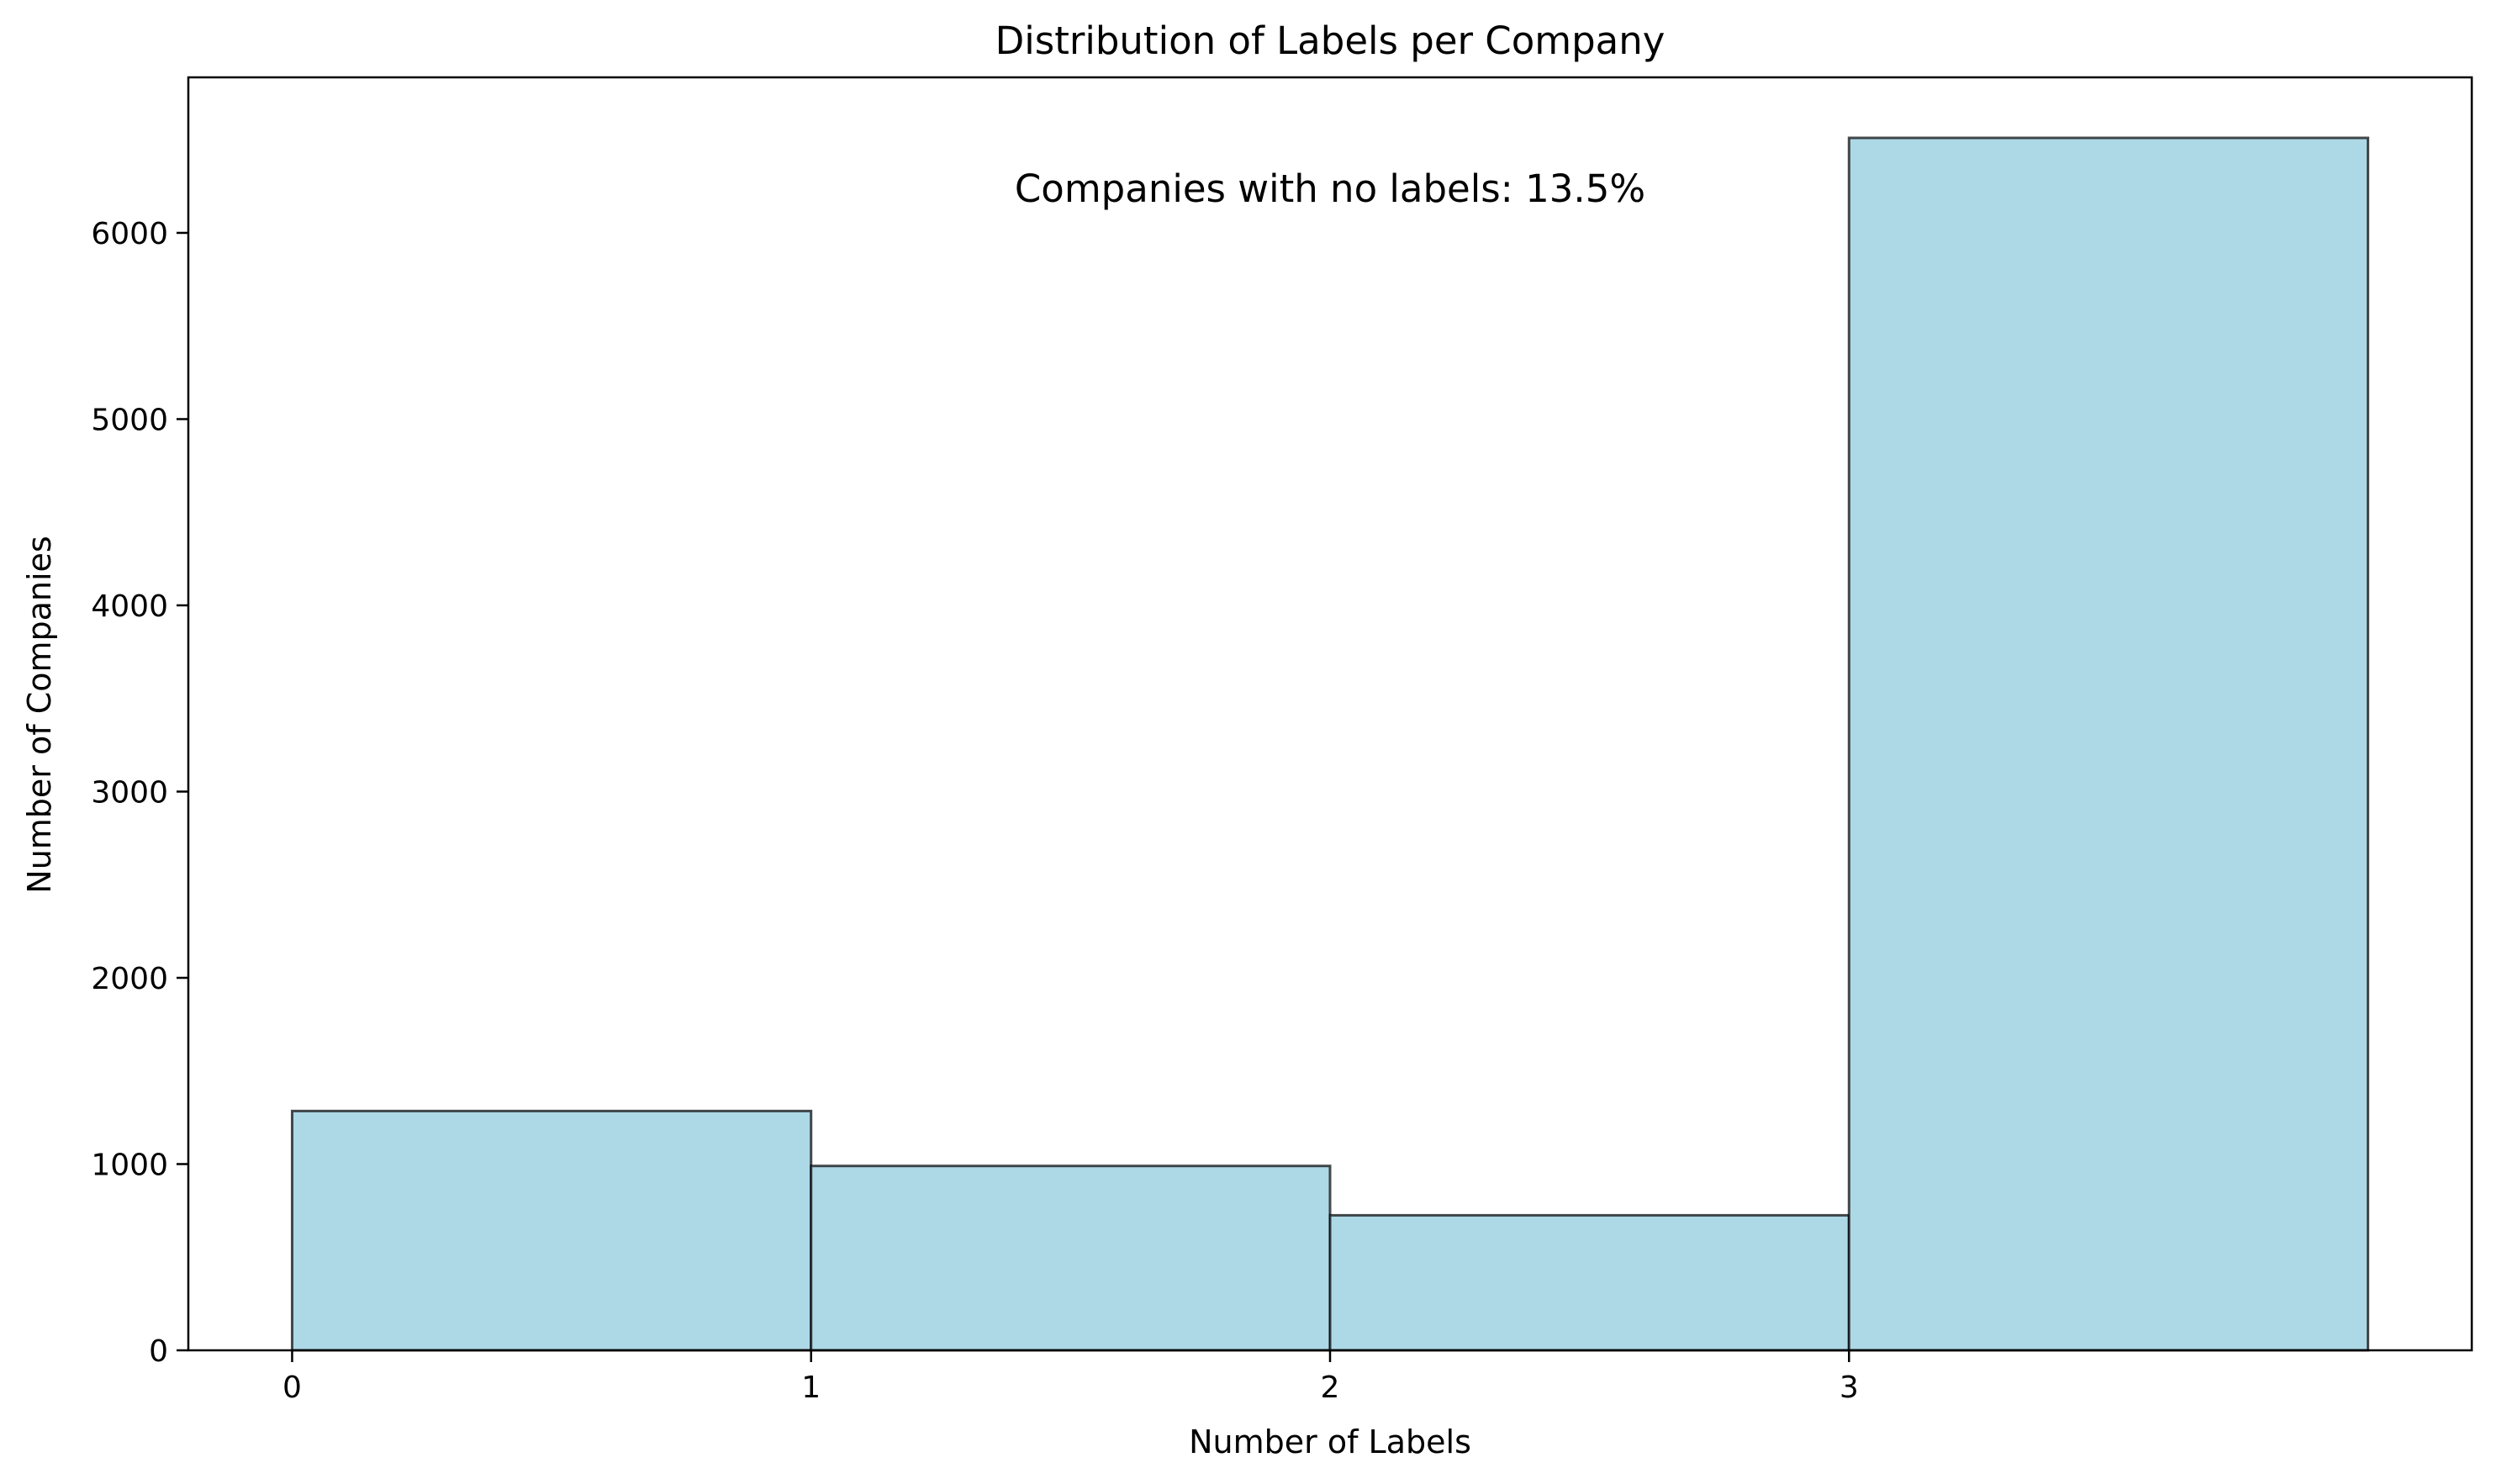 The image size is (2497, 1484). Describe the element at coordinates (129, 979) in the screenshot. I see `y-tick-label-2000: 2000` at that location.